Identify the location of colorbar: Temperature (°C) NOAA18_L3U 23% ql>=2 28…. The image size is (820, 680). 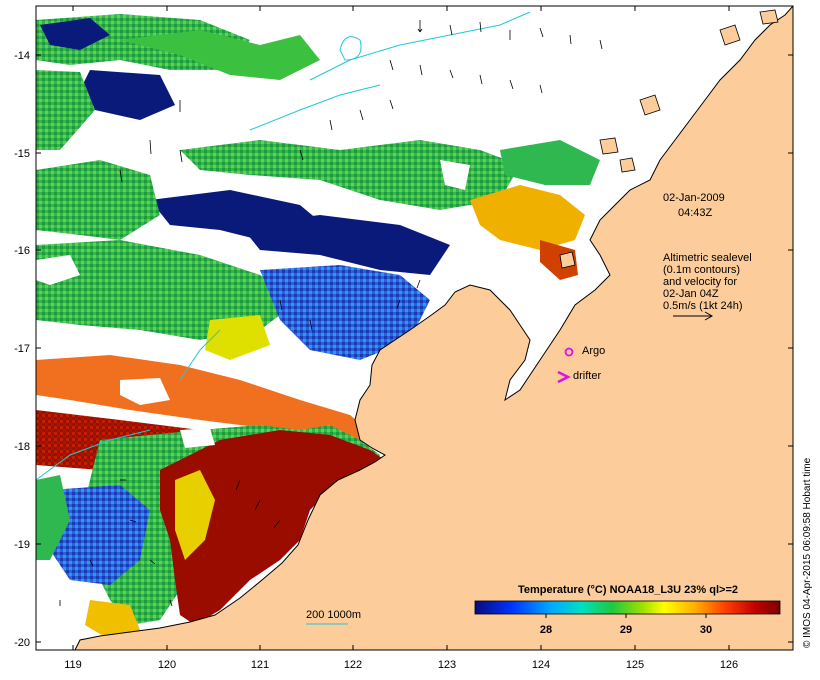
(627, 610).